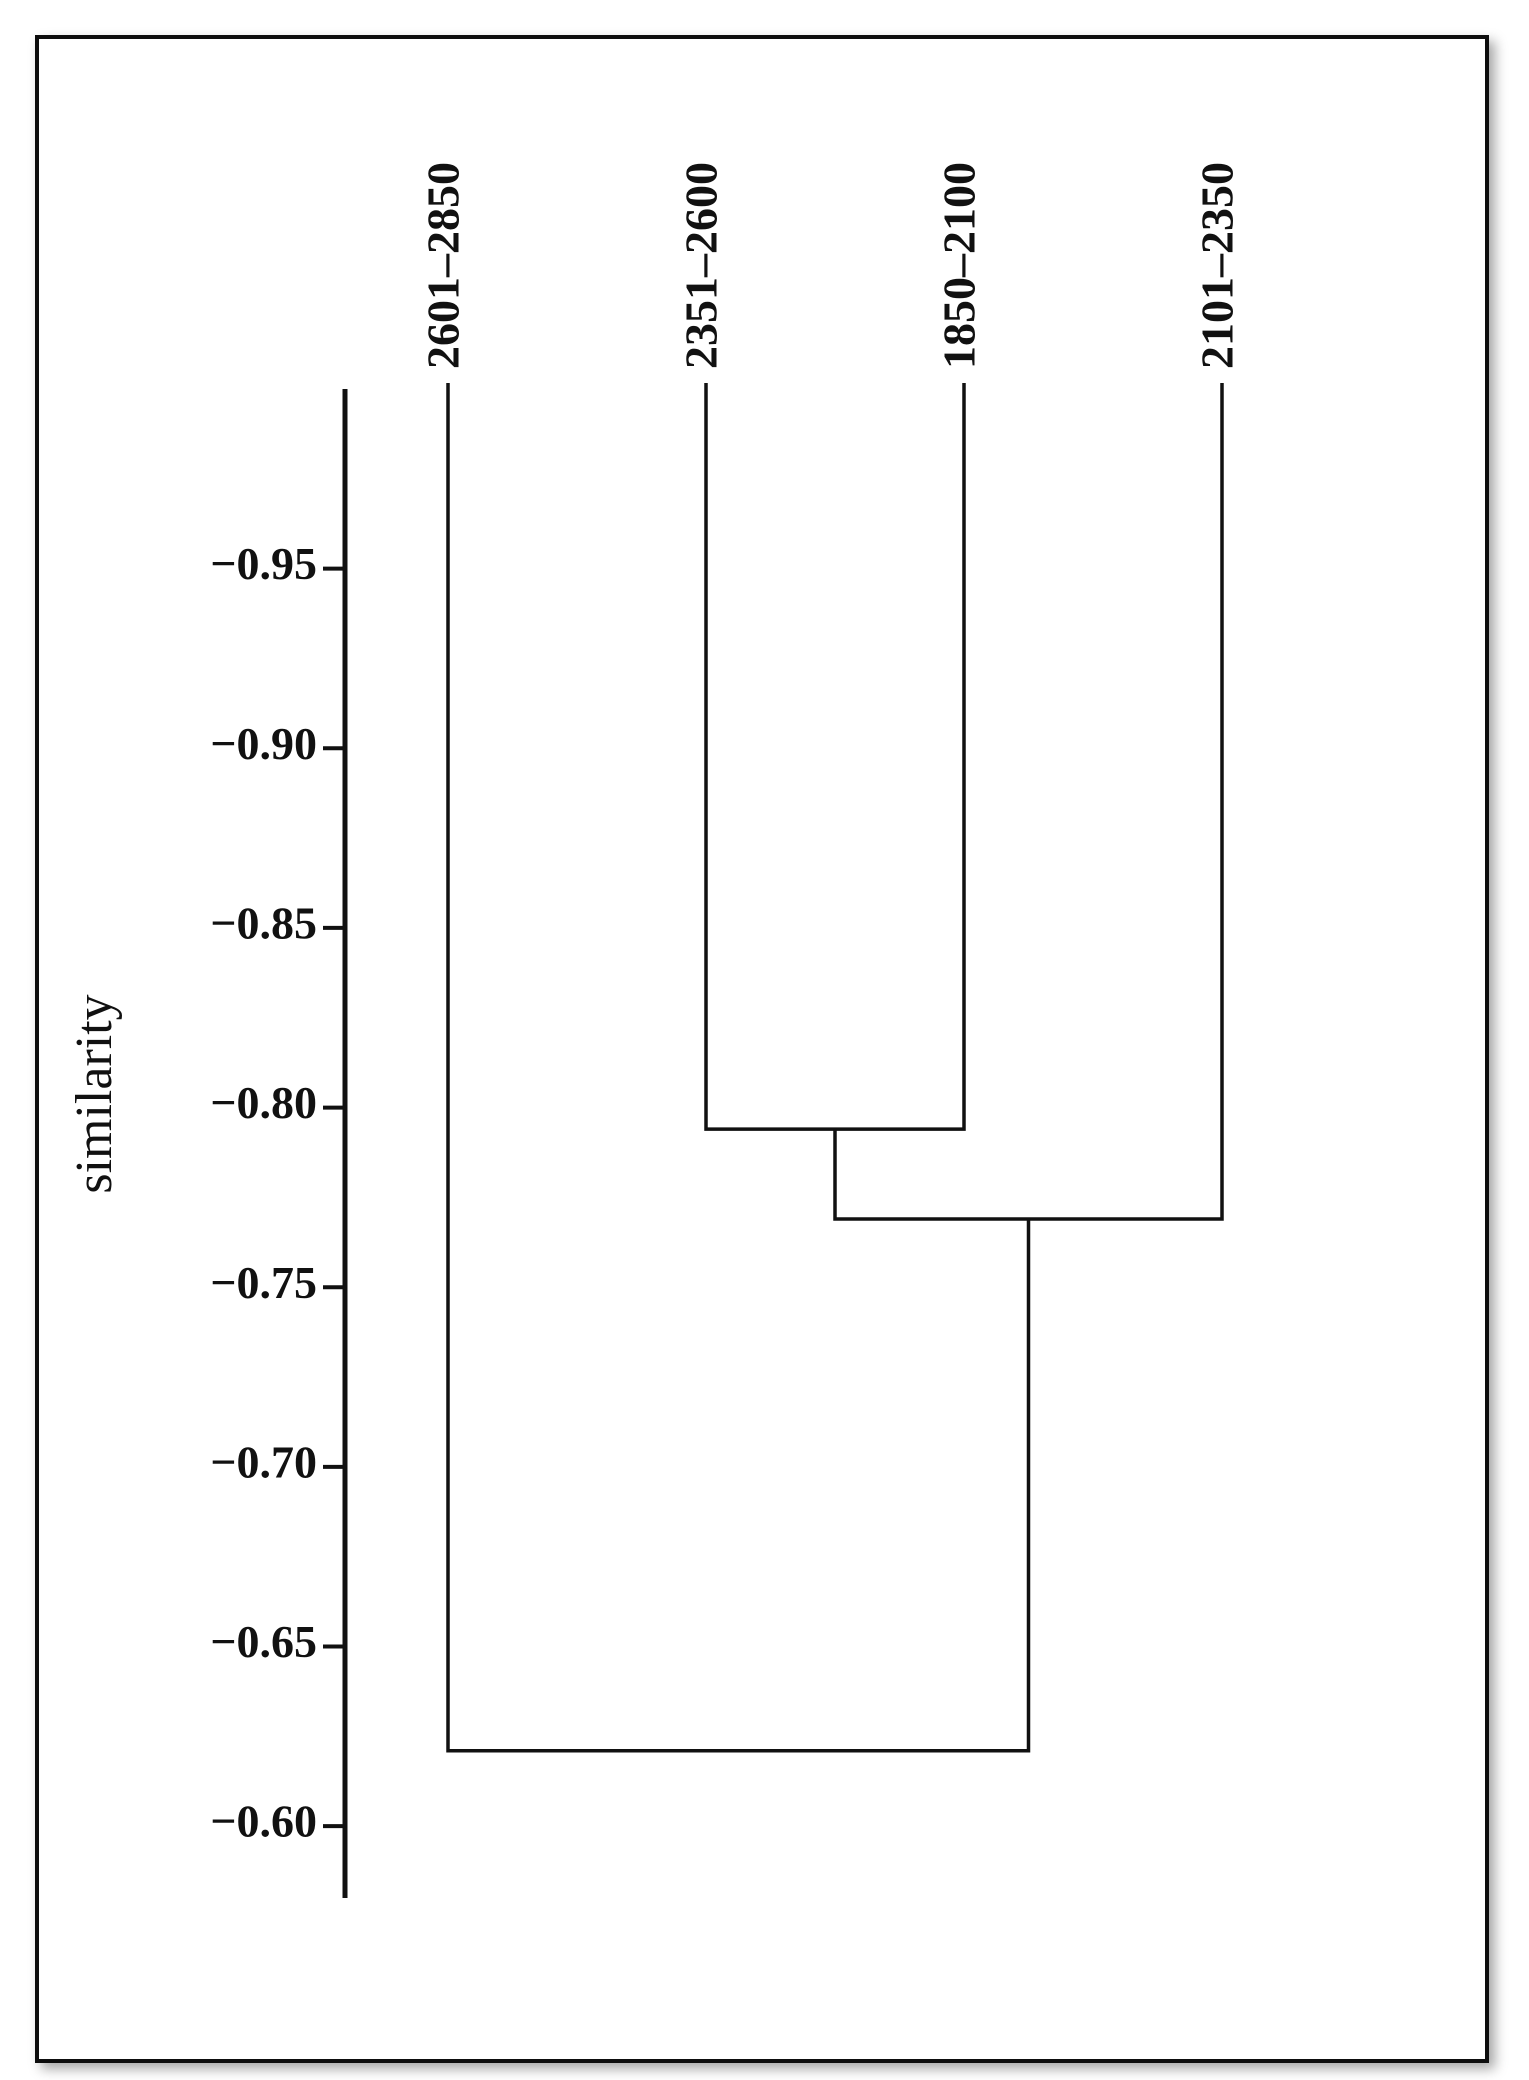 The image size is (1529, 2080). Describe the element at coordinates (263, 1102) in the screenshot. I see `y-tick-label: −0.80` at that location.